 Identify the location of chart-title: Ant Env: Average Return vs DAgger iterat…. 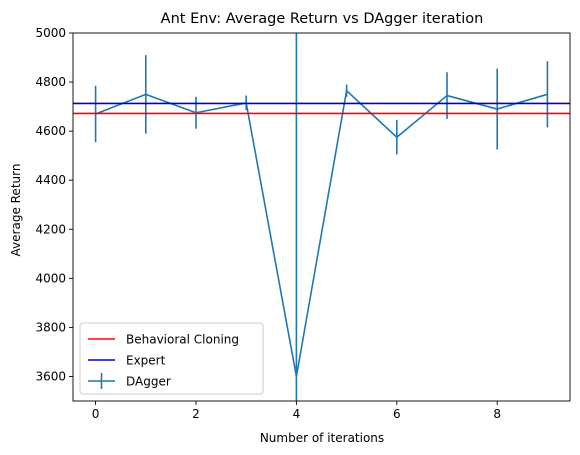
(322, 19).